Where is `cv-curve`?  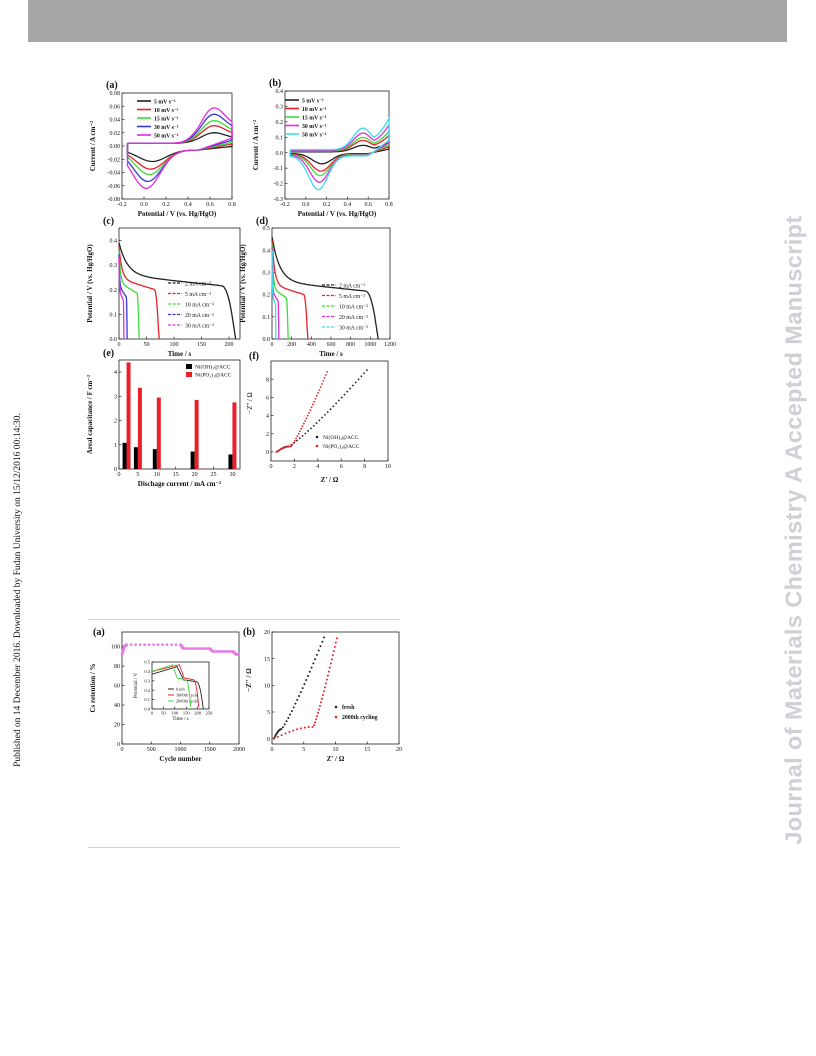
cv-curve is located at coordinates (179, 147).